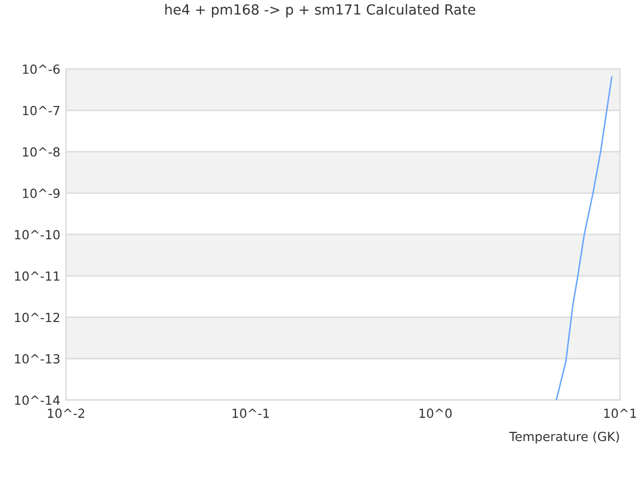  I want to click on chart-title: he4 + pm168 -> p + sm171 Calculated Rate, so click(320, 11).